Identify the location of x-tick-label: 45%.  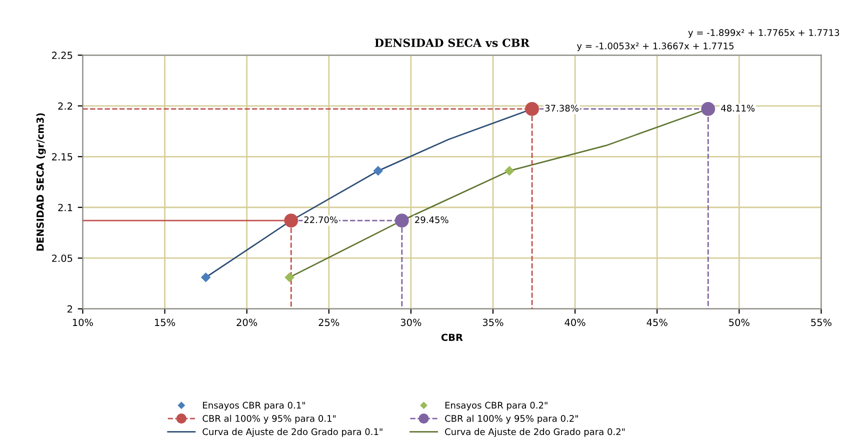
(657, 322).